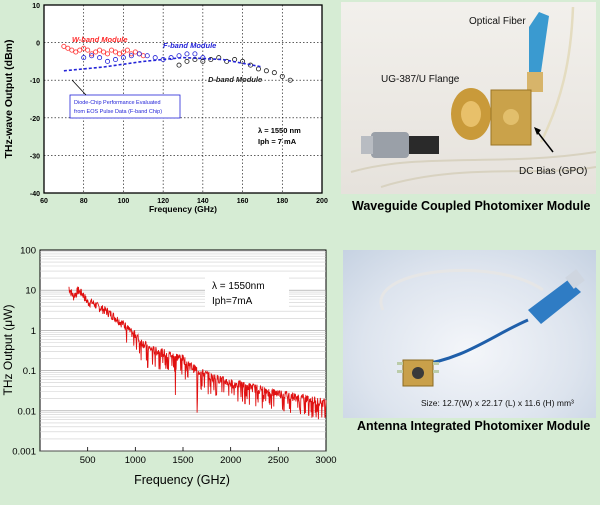 The width and height of the screenshot is (600, 505). I want to click on bottom-x-tick-label: 2000, so click(230, 460).